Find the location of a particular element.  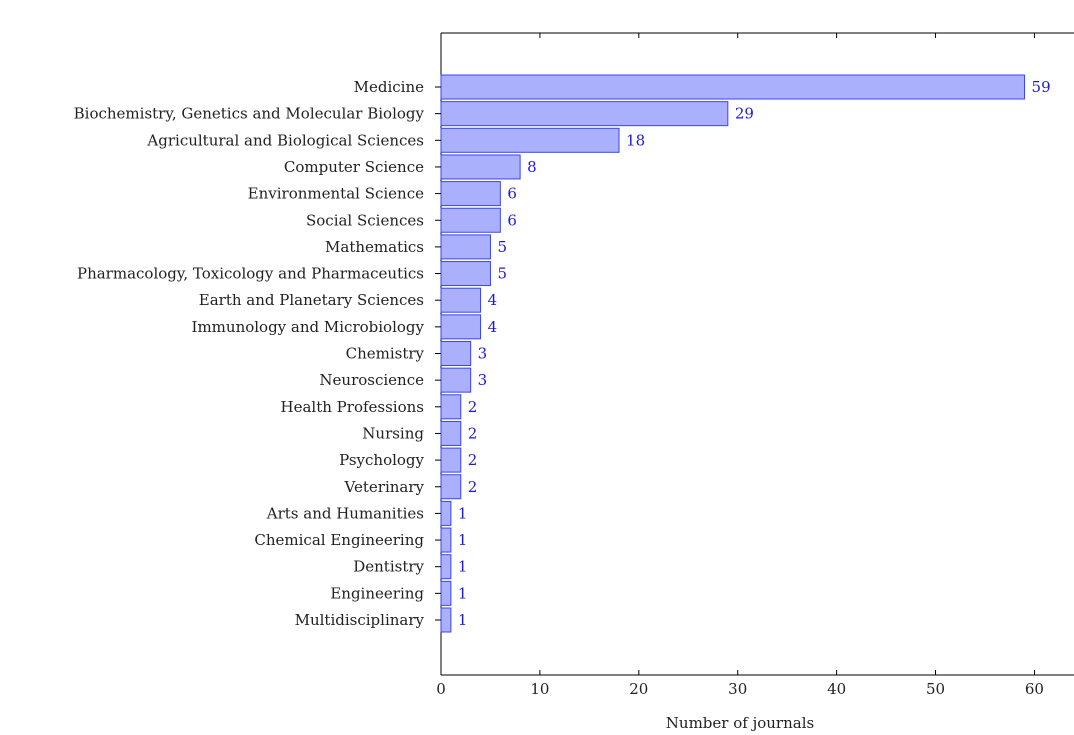

category-label: Mathematics is located at coordinates (374, 247).